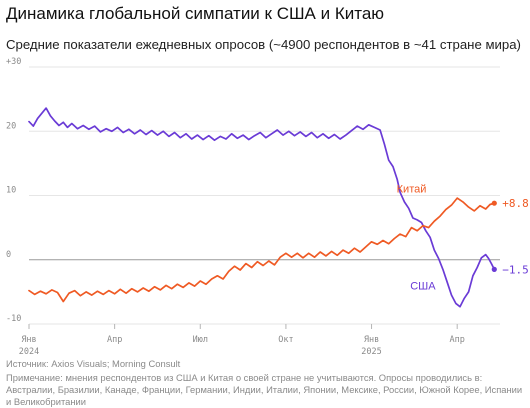 This screenshot has height=408, width=530. What do you see at coordinates (29, 352) in the screenshot?
I see `x-tick-sublabel: 2024` at bounding box center [29, 352].